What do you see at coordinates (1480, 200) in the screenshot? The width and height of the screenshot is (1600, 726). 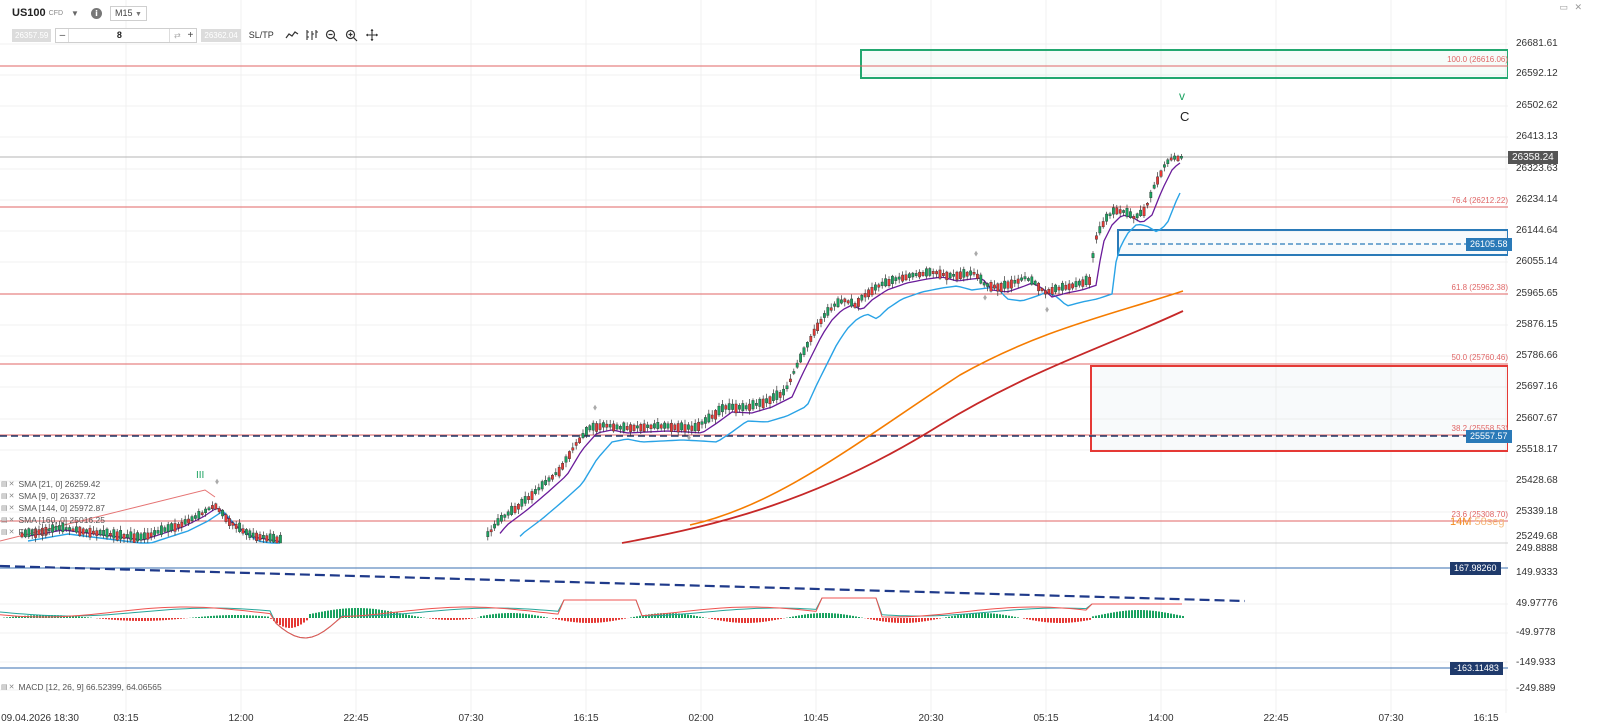 I see `fib-label-76: 76.4 (26212.22)` at bounding box center [1480, 200].